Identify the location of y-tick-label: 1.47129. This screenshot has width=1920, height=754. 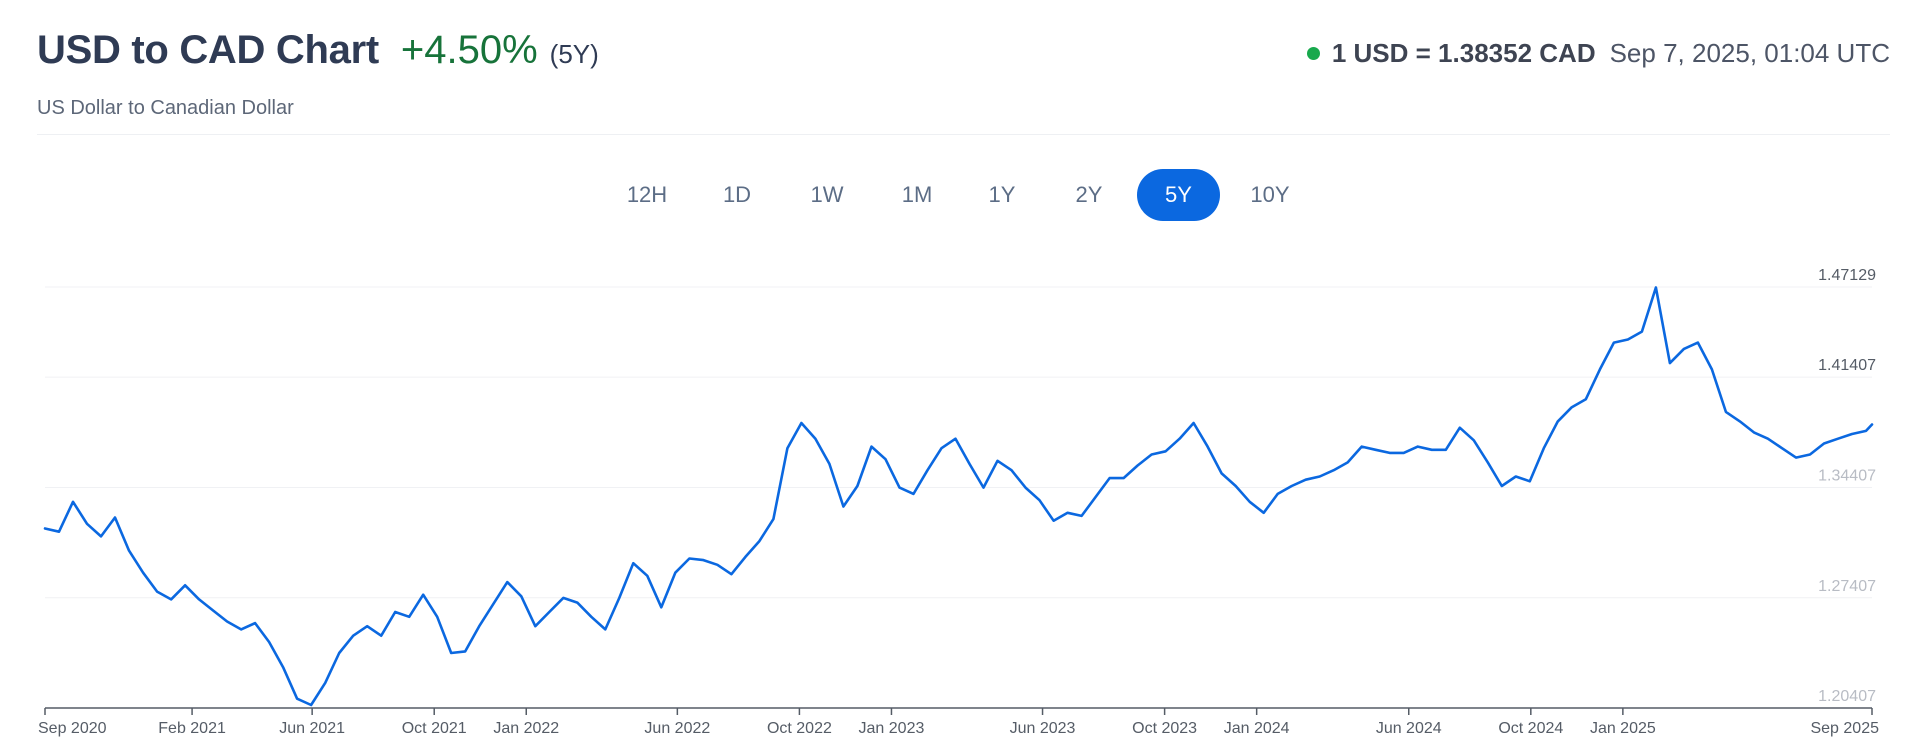
(1847, 275).